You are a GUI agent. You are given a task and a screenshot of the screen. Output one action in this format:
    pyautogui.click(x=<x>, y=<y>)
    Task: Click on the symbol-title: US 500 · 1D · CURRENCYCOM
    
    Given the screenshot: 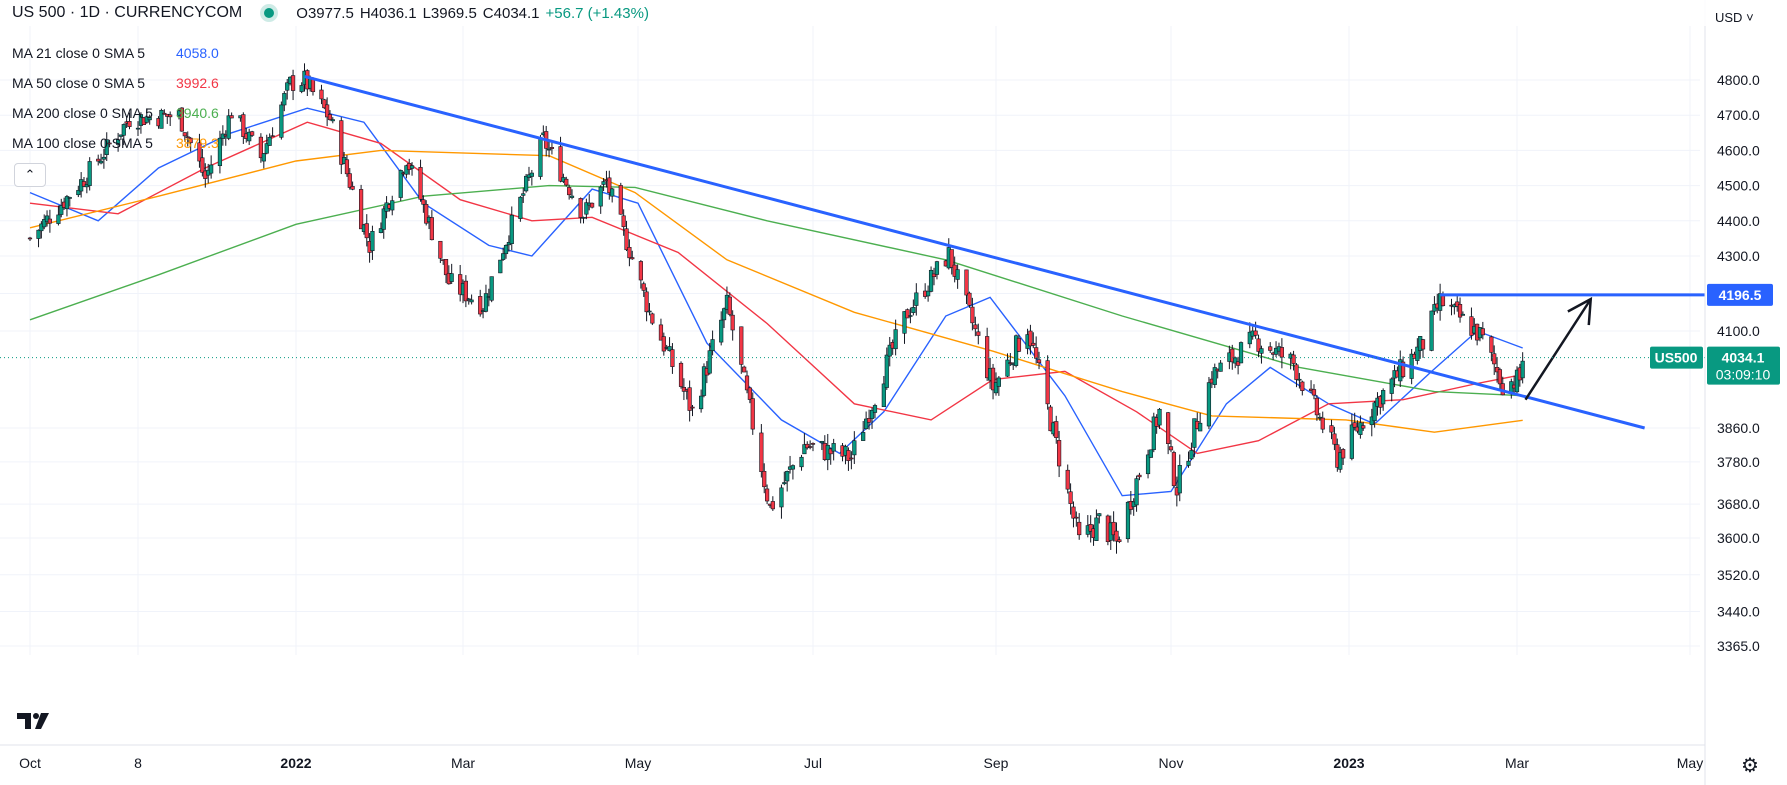 What is the action you would take?
    pyautogui.click(x=127, y=12)
    